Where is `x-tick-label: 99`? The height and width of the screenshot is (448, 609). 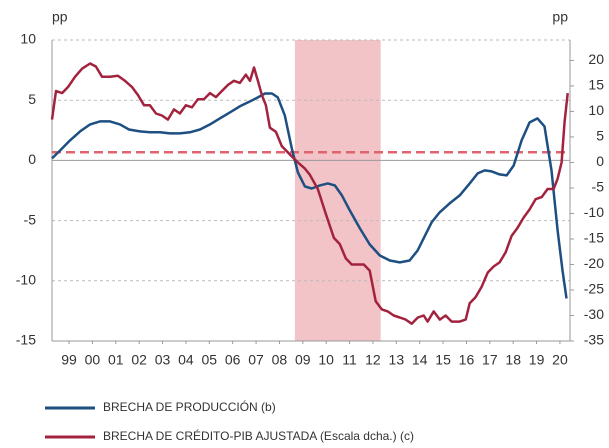 x-tick-label: 99 is located at coordinates (69, 360).